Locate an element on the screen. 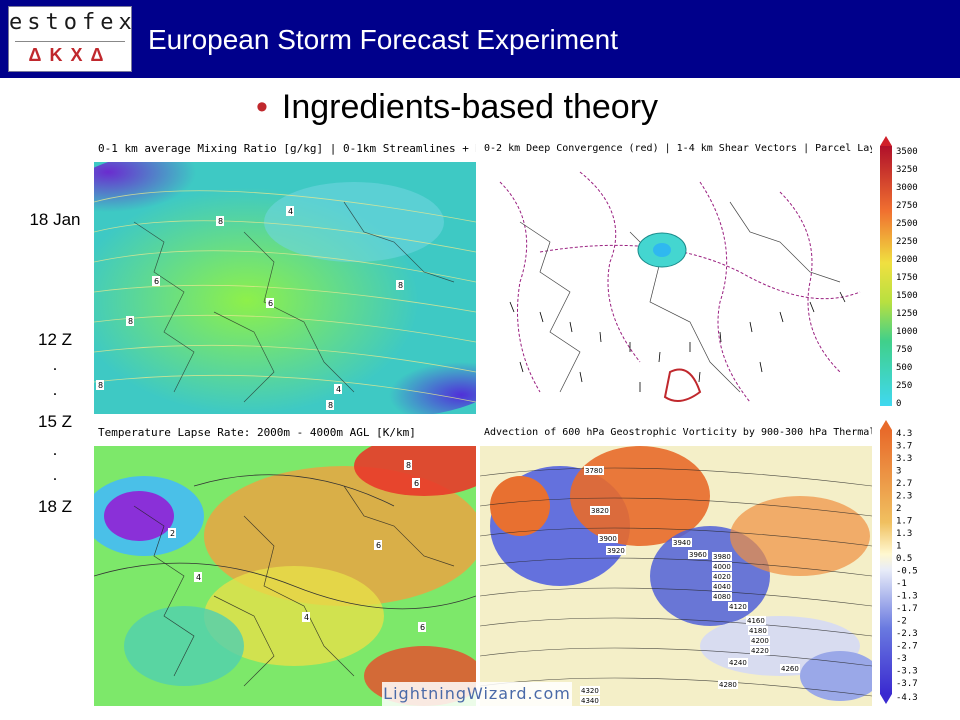 The image size is (960, 720). colorbar-tick: -1.3 is located at coordinates (907, 597).